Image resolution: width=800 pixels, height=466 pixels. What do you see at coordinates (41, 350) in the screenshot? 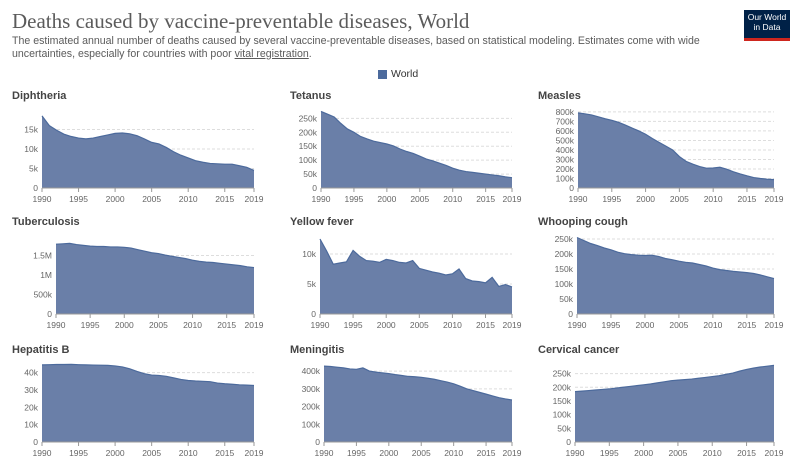
I see `hepatitis-b-title: Hepatitis B` at bounding box center [41, 350].